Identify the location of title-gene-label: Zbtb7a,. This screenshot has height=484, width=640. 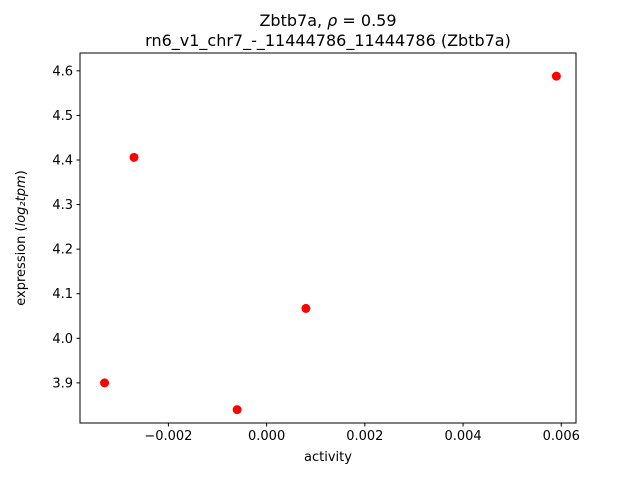
(293, 20).